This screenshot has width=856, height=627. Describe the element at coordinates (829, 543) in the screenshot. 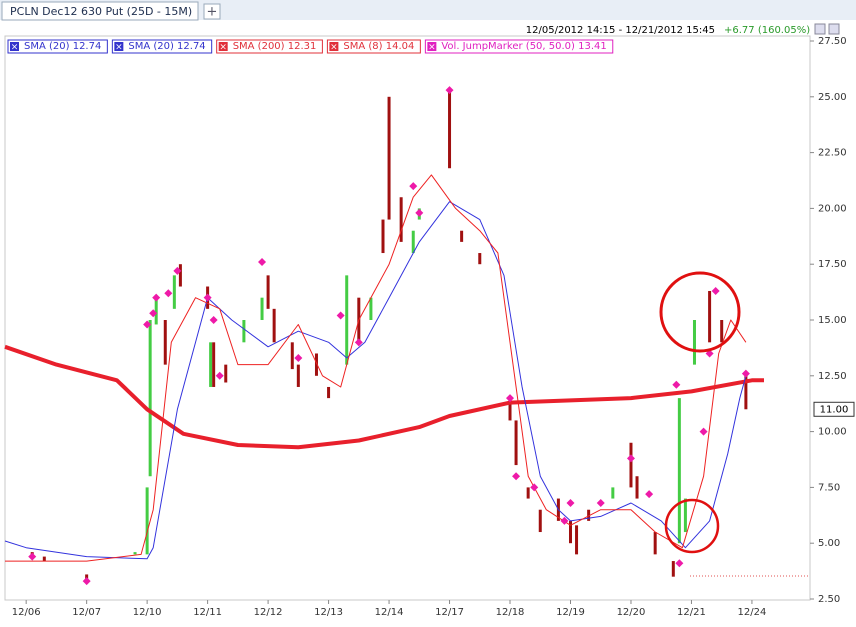

I see `y-tick-label: 5.00` at that location.